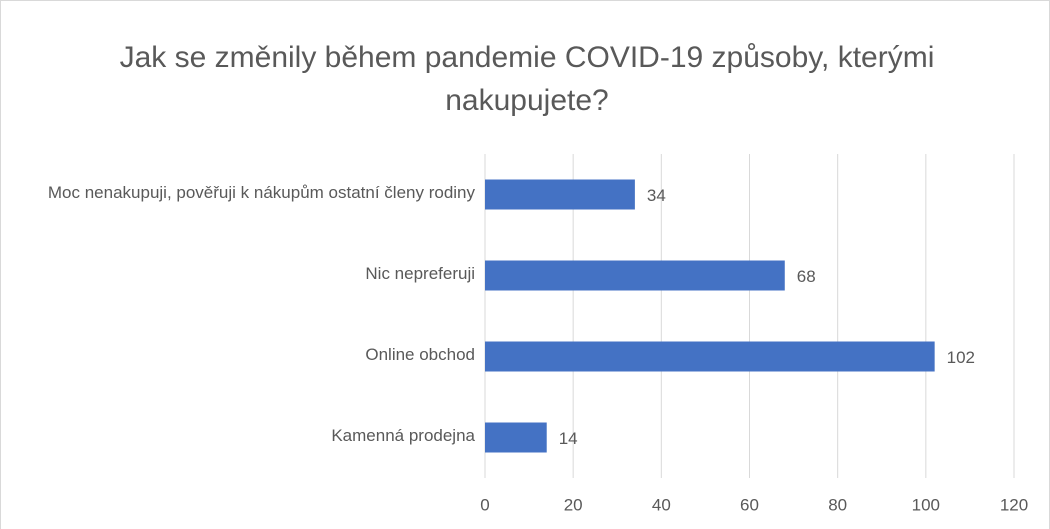 Image resolution: width=1050 pixels, height=529 pixels. What do you see at coordinates (568, 438) in the screenshot?
I see `data-label: 14` at bounding box center [568, 438].